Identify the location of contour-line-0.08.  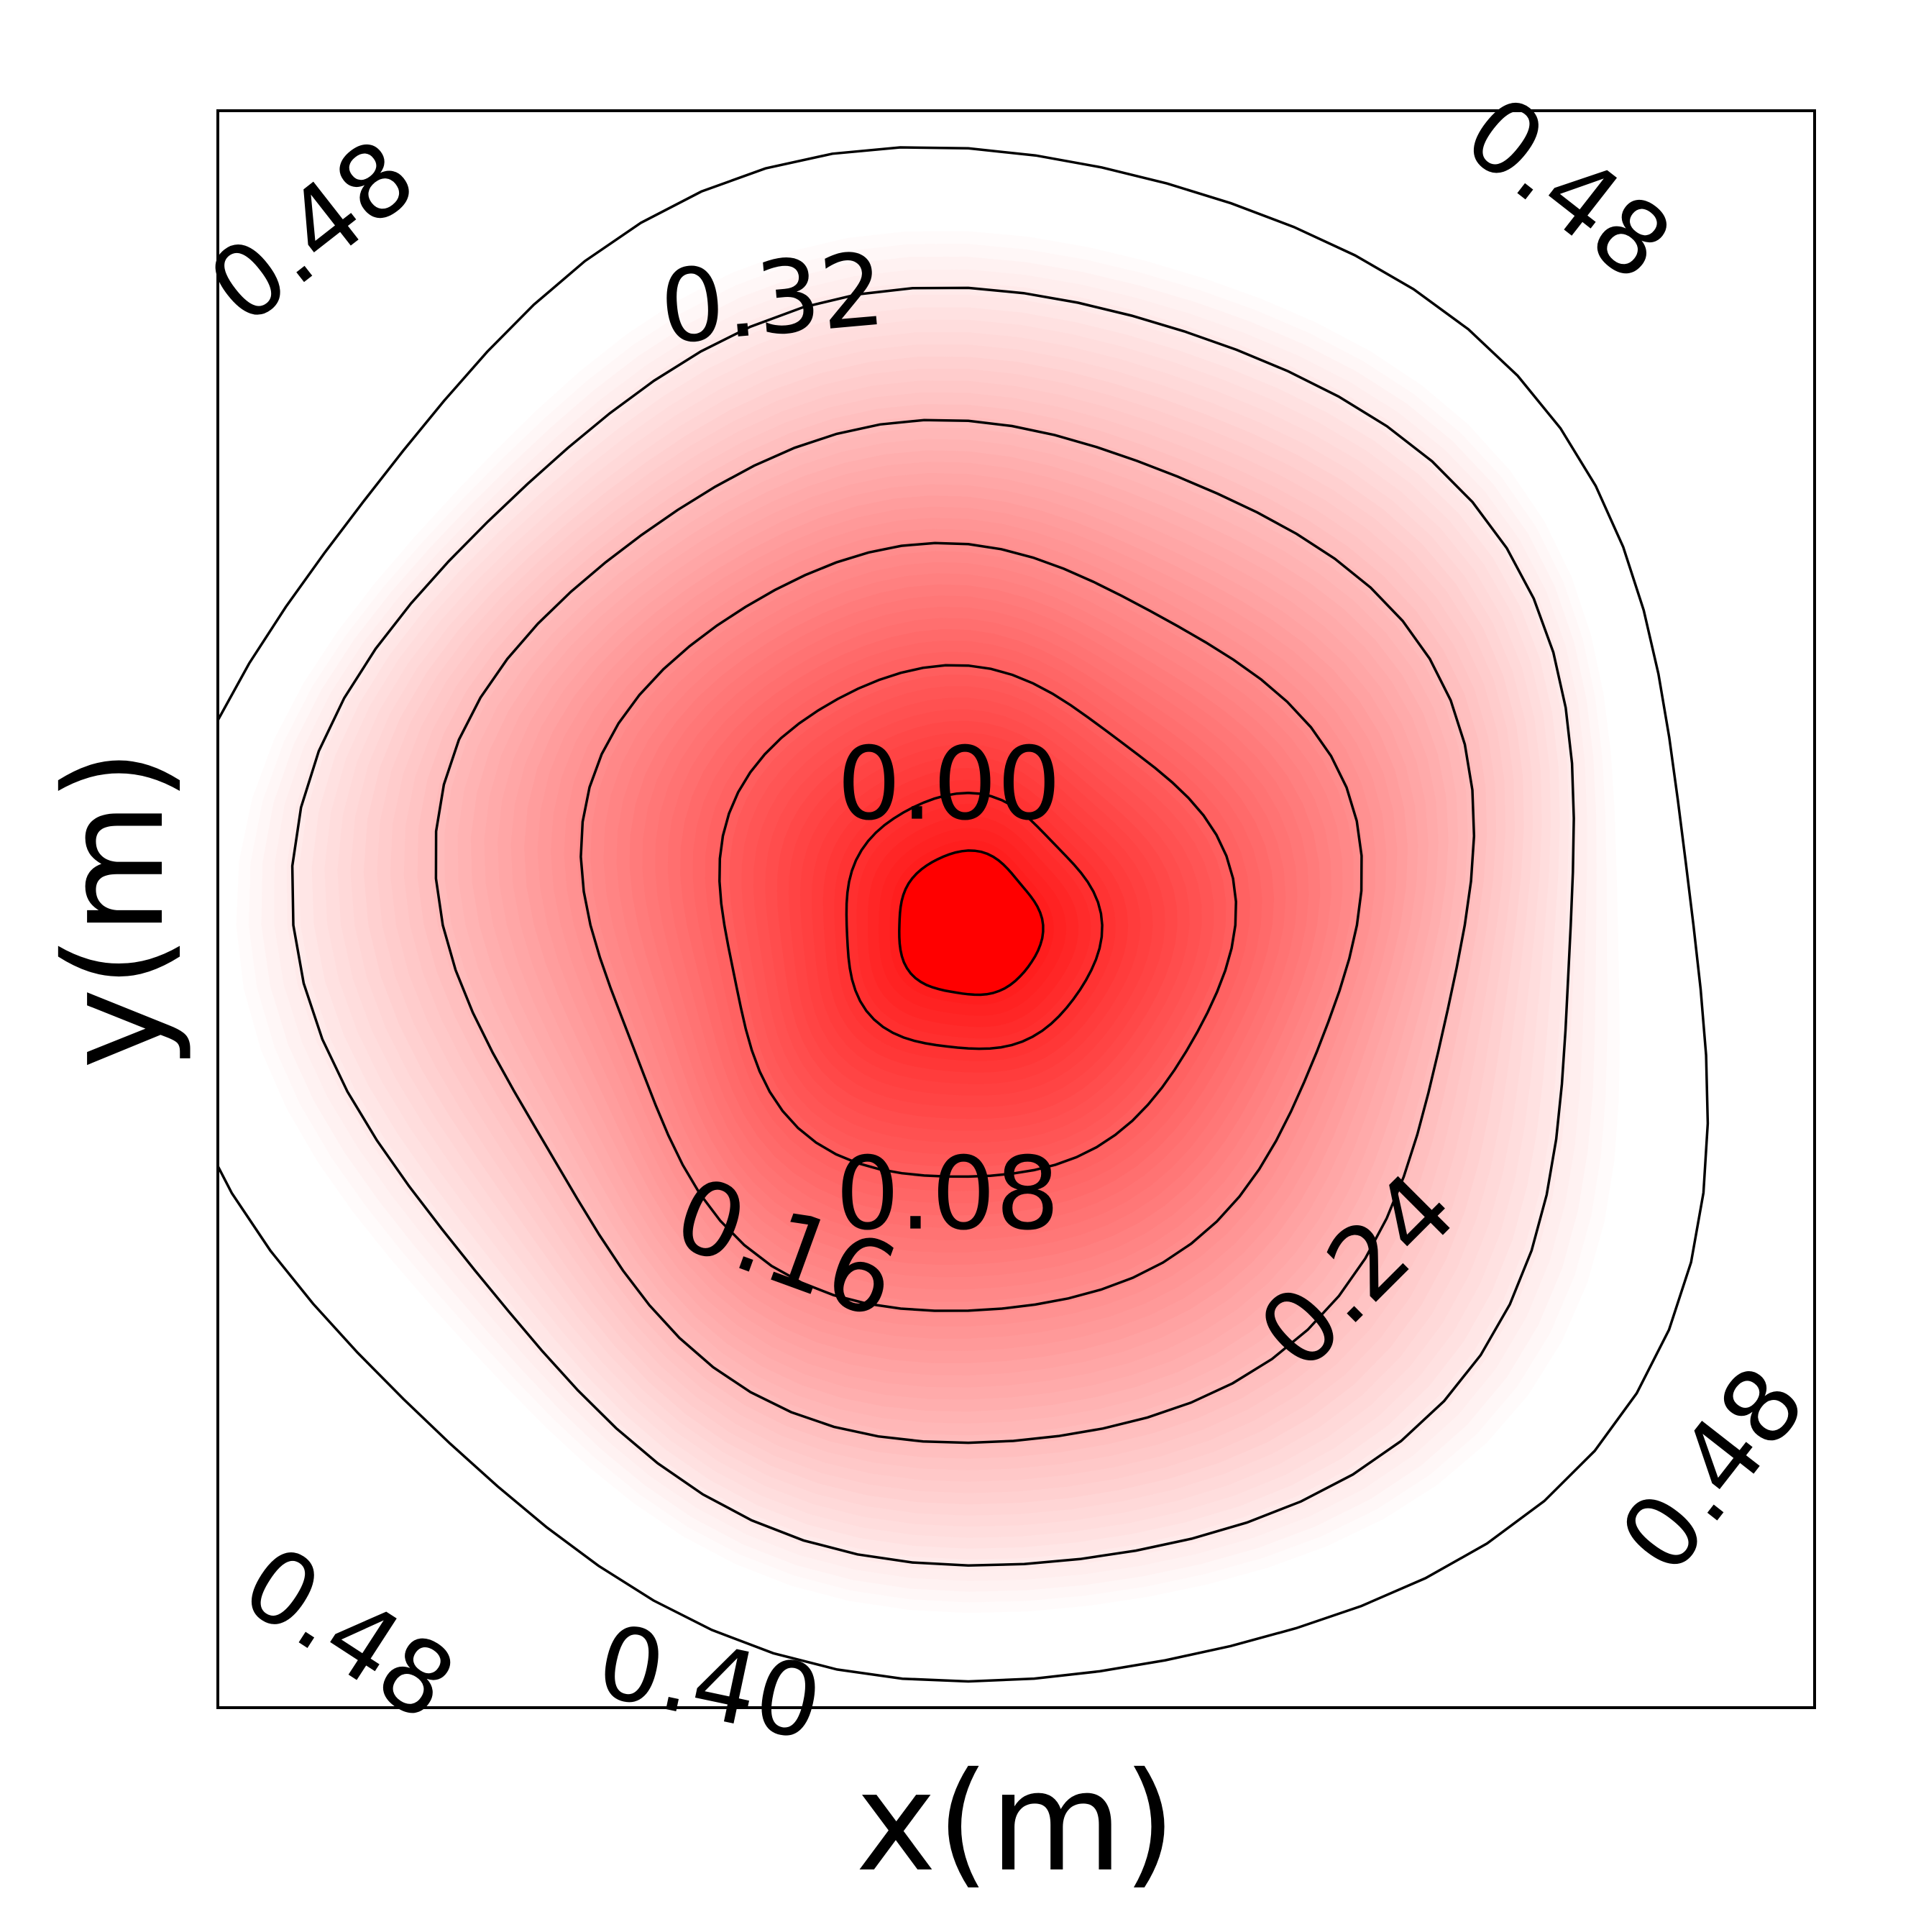
(974, 920).